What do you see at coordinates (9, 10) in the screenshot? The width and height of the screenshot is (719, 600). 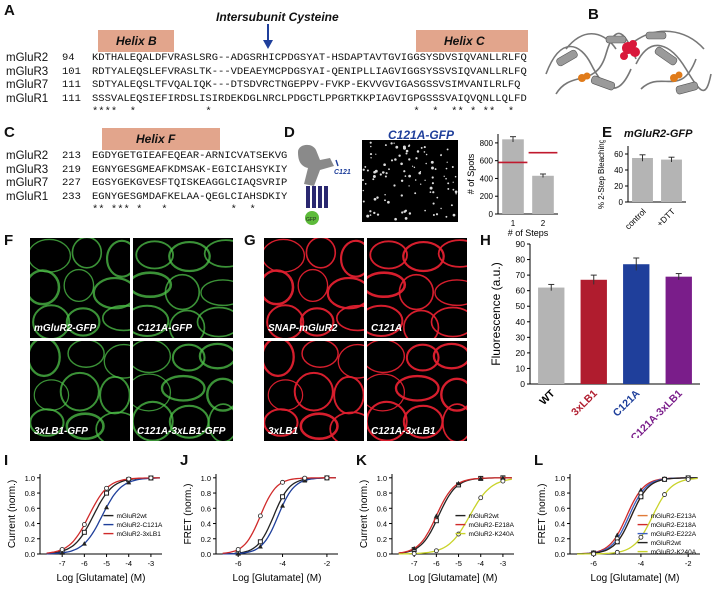 I see `panel-label-a: A` at bounding box center [9, 10].